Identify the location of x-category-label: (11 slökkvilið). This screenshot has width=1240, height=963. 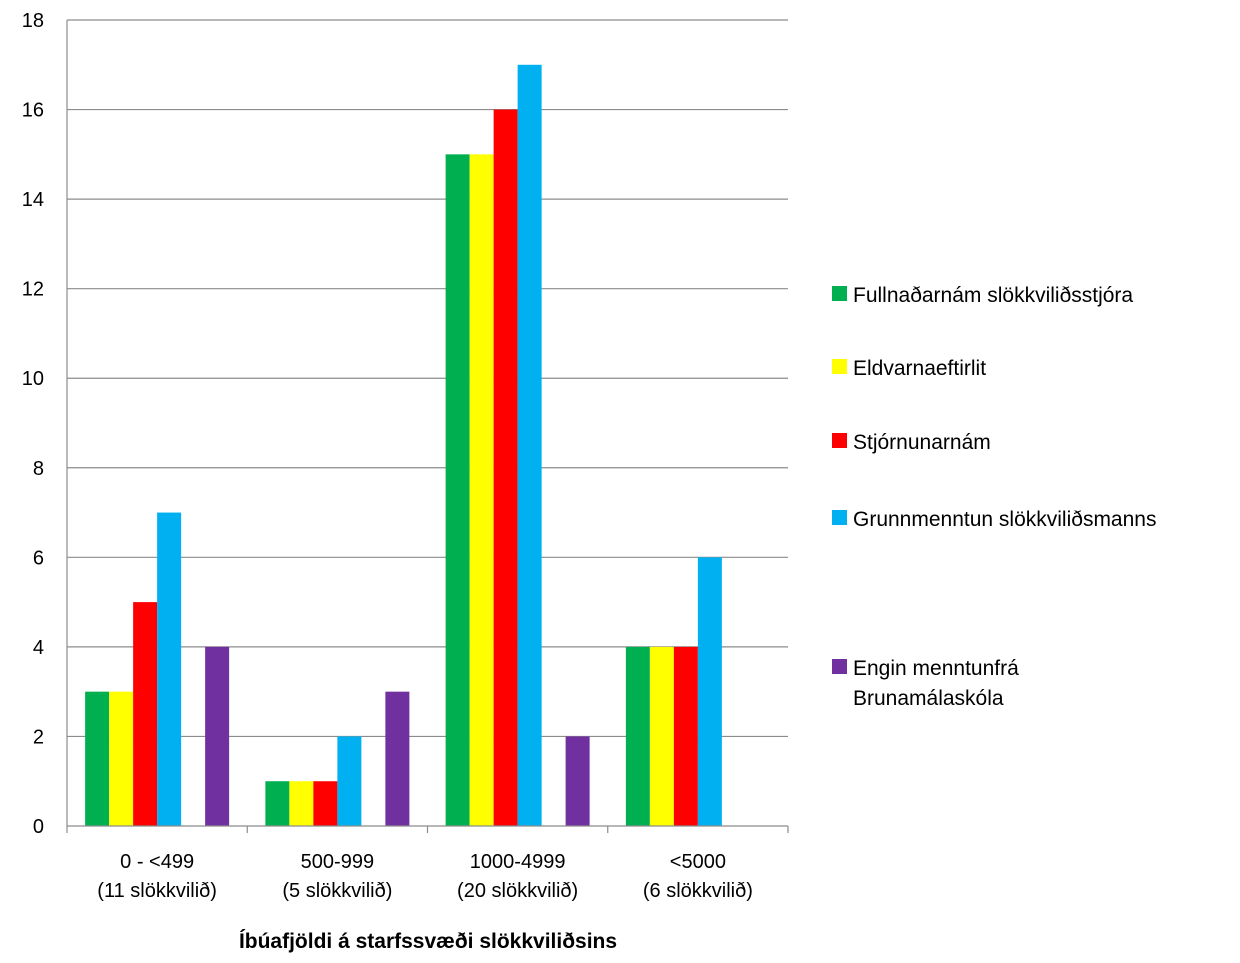
(157, 891).